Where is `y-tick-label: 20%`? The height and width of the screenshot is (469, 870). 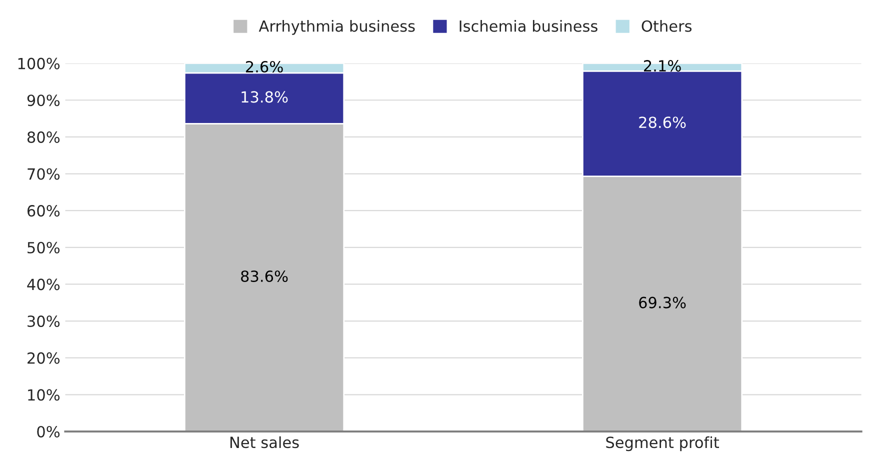
y-tick-label: 20% is located at coordinates (44, 358).